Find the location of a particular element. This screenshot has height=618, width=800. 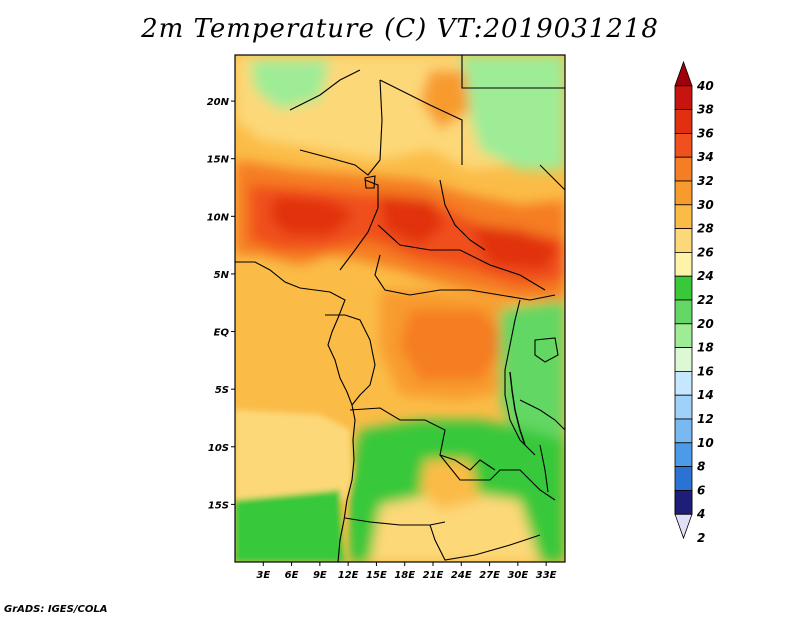

y-tick-label: EQ is located at coordinates (222, 333).